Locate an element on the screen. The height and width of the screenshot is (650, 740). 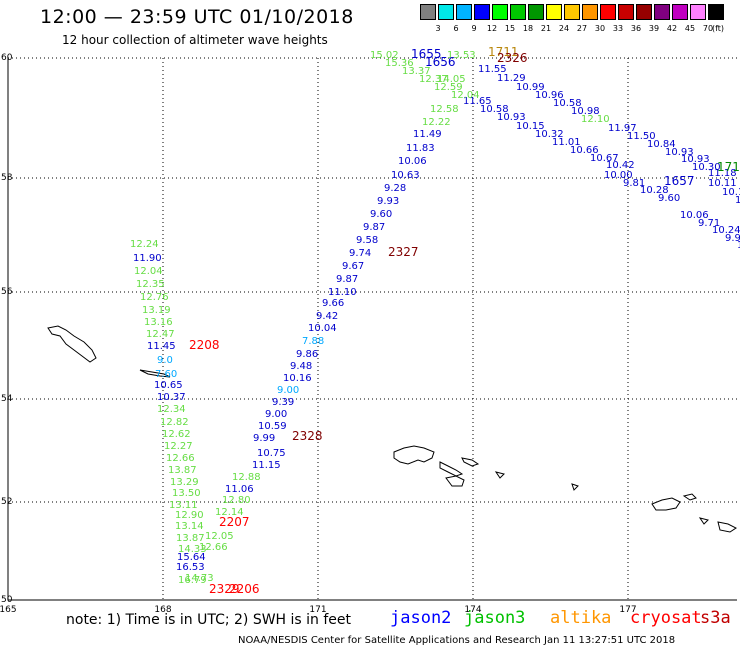
map-title: 12:00 — 23:59 UTC 01/10/2018 is located at coordinates (197, 17).